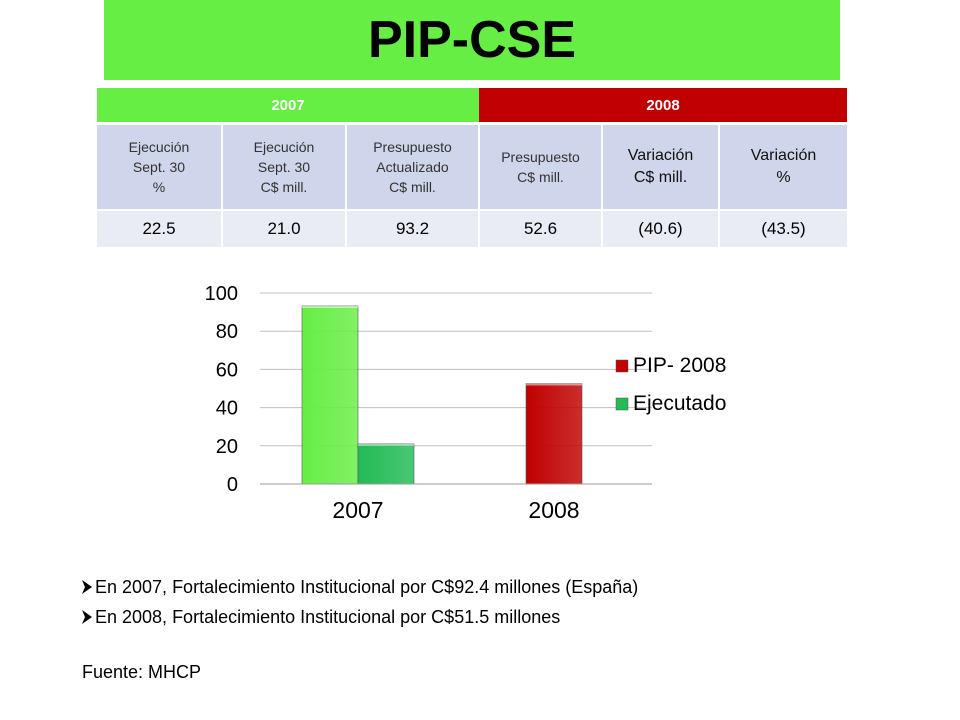  Describe the element at coordinates (330, 395) in the screenshot. I see `bar-pip-2008-2007` at that location.